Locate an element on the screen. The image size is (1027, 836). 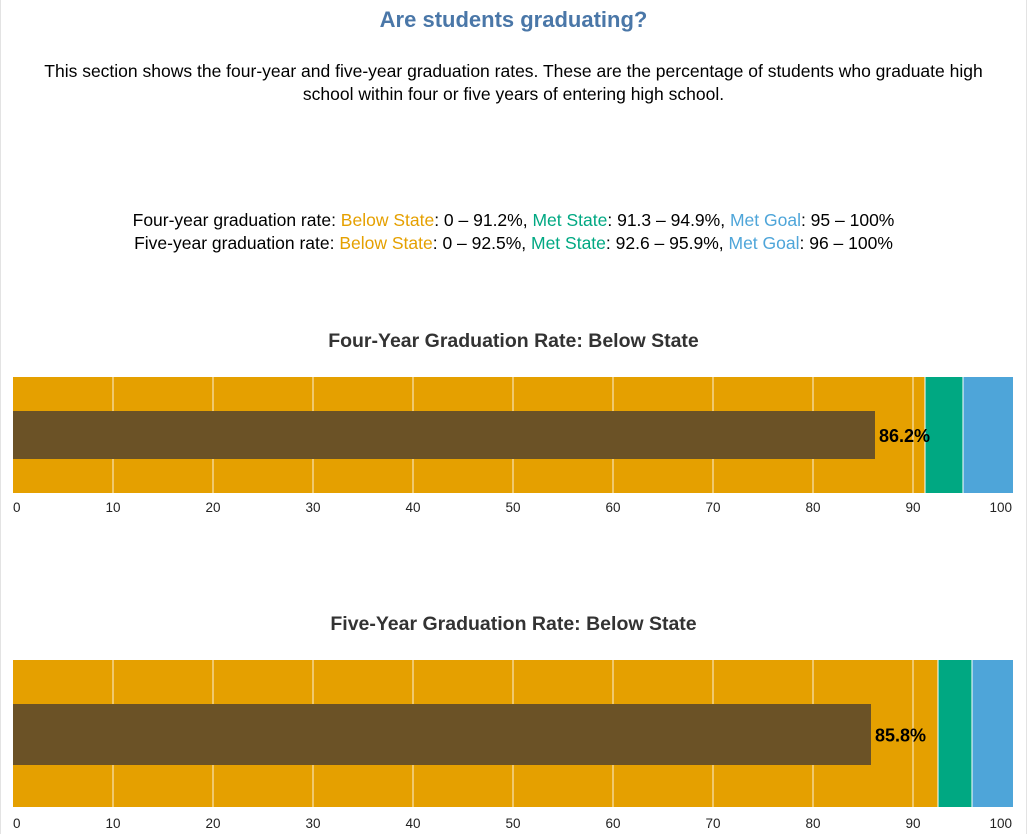
legend-range: : 92.6 – 95.9%, is located at coordinates (667, 243).